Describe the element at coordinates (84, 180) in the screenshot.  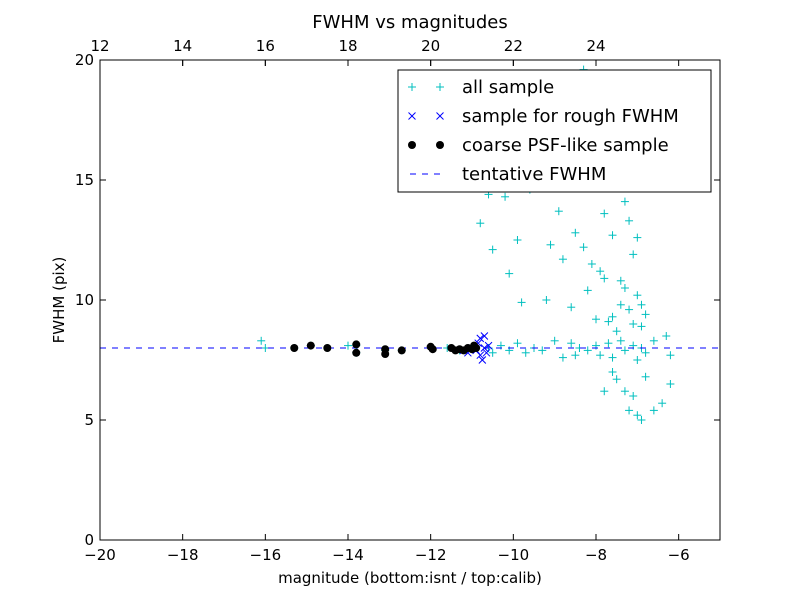
I see `y-tick-label: 15` at that location.